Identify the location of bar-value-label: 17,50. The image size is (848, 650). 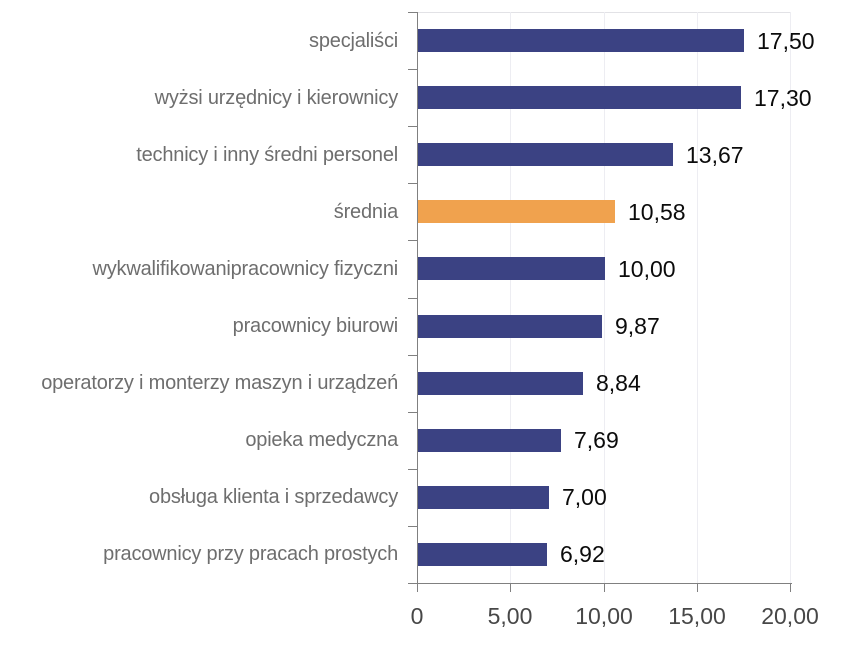
(786, 41).